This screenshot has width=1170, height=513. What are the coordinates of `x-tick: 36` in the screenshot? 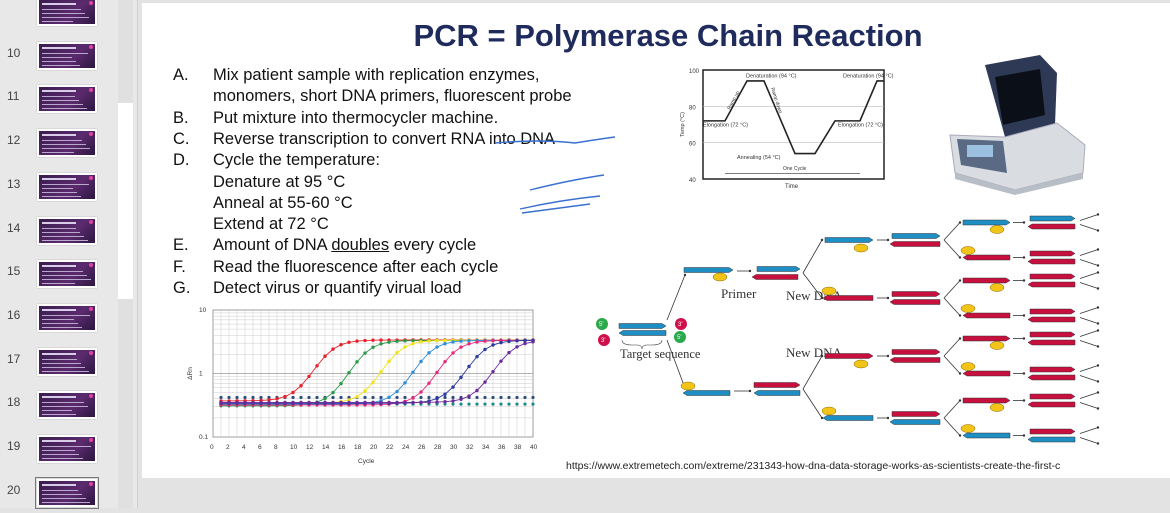 It's located at (502, 447).